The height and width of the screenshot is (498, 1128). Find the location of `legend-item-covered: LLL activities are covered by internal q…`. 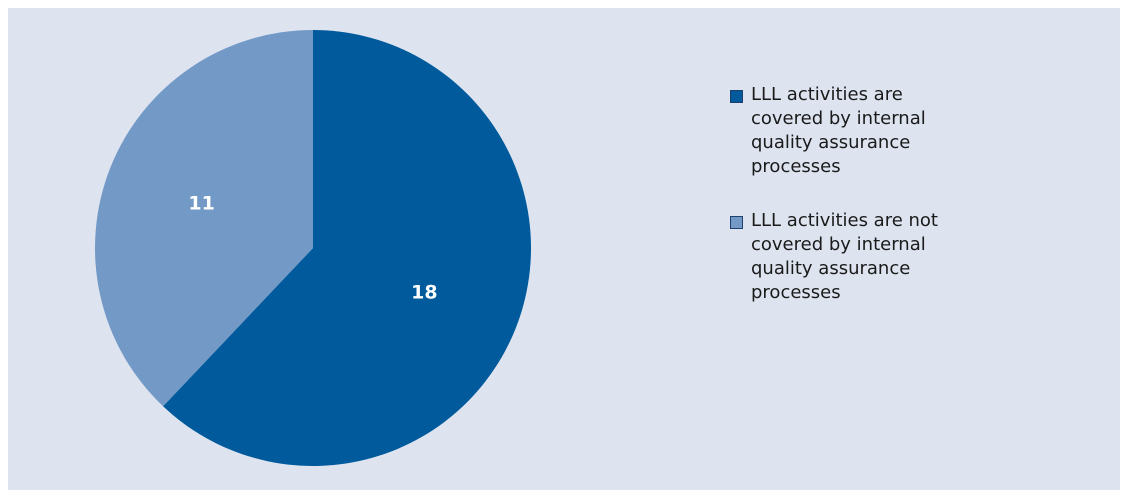

legend-item-covered: LLL activities are covered by internal q… is located at coordinates (850, 131).